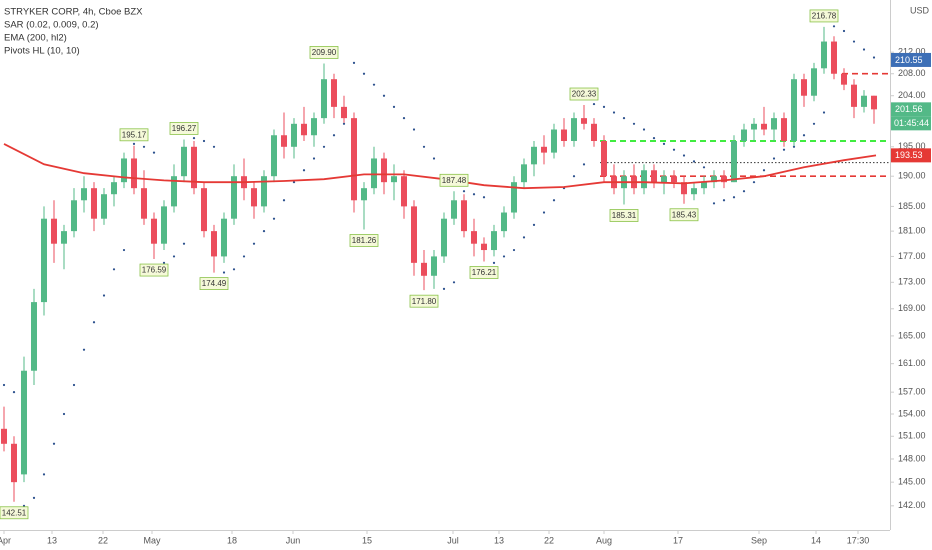 The height and width of the screenshot is (550, 932). What do you see at coordinates (912, 436) in the screenshot?
I see `y-tick-label: 151.00` at bounding box center [912, 436].